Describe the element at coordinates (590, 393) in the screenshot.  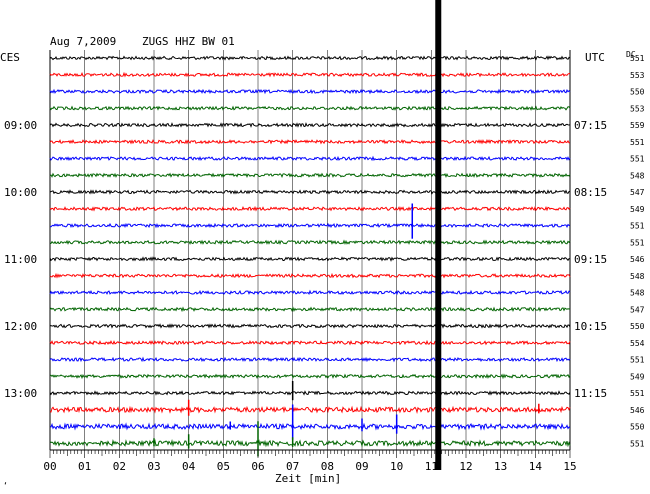
I see `right-time-label: 11:15` at that location.